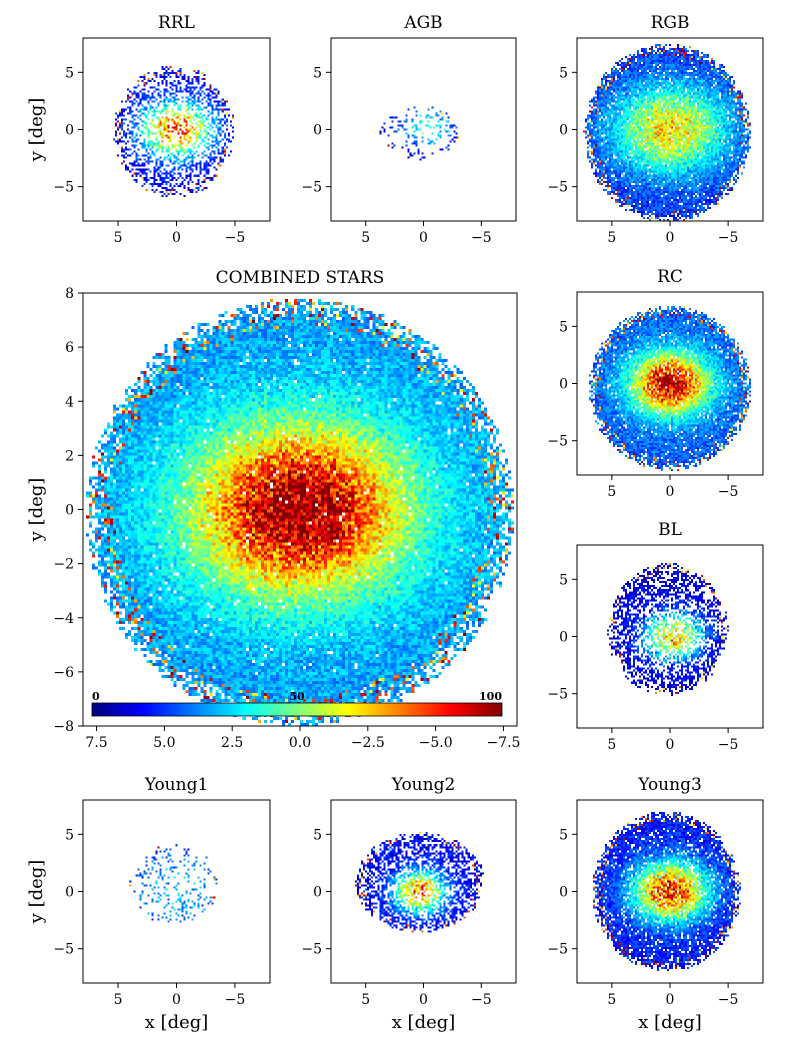 This screenshot has height=1052, width=789. What do you see at coordinates (63, 619) in the screenshot?
I see `y-tick-label-combined: −4` at bounding box center [63, 619].